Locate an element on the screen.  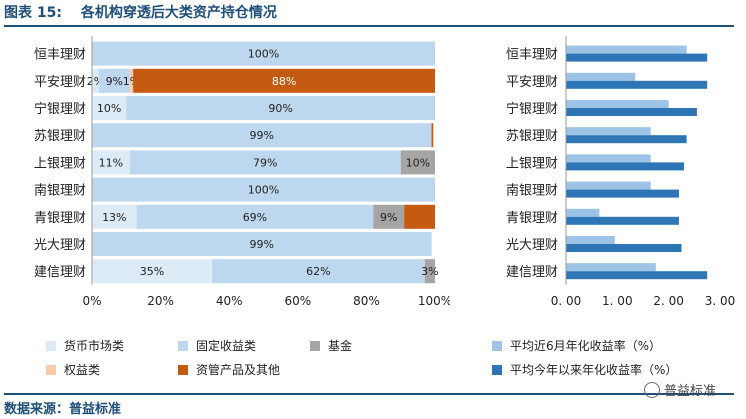
segment-label: 3% is located at coordinates (429, 271).